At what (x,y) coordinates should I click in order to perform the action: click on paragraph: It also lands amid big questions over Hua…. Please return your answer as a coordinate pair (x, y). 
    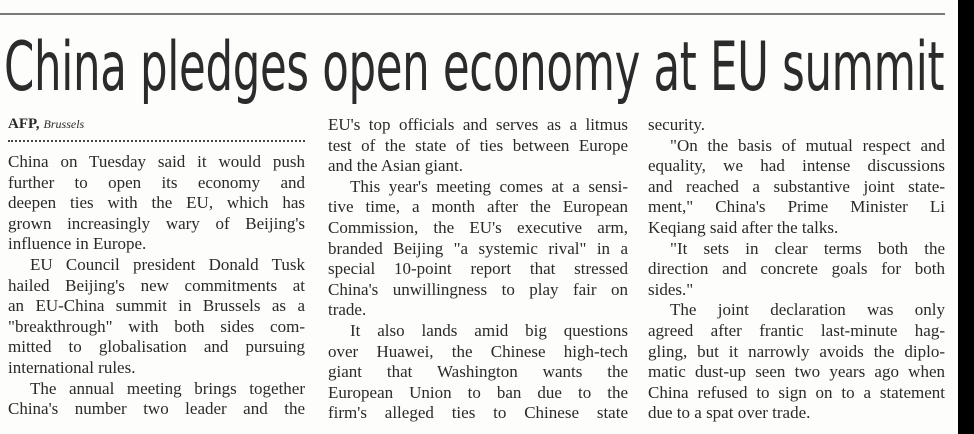
    Looking at the image, I should click on (478, 372).